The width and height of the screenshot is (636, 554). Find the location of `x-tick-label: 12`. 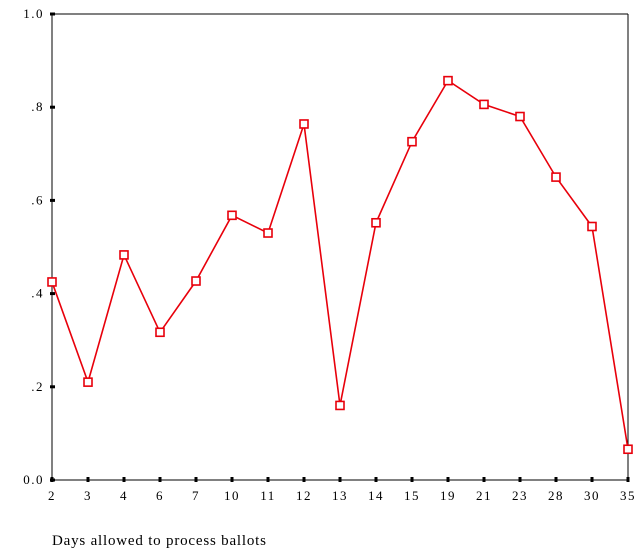

x-tick-label: 12 is located at coordinates (304, 495).